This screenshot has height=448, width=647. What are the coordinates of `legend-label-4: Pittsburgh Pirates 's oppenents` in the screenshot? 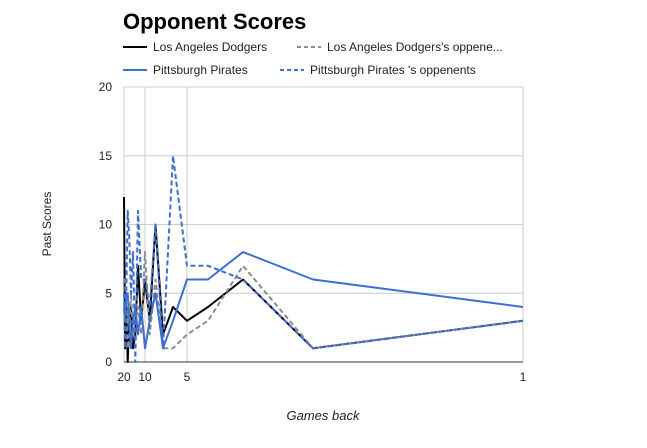 It's located at (393, 70).